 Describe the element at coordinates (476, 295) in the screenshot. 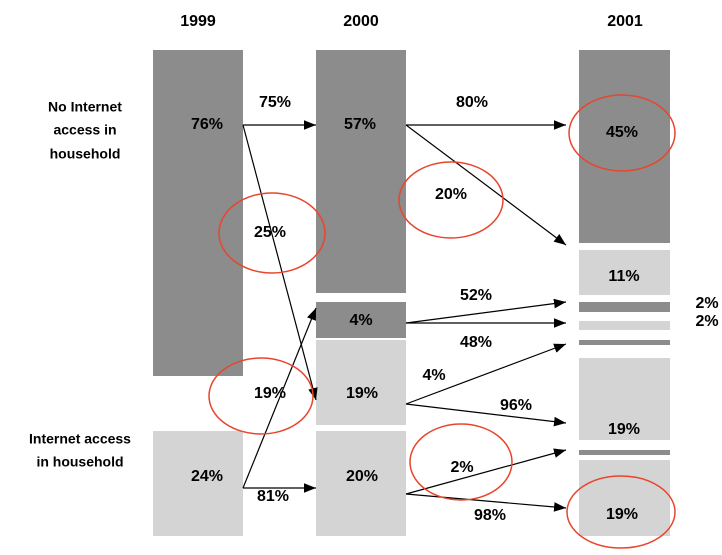

I see `flow-label: 52%` at that location.